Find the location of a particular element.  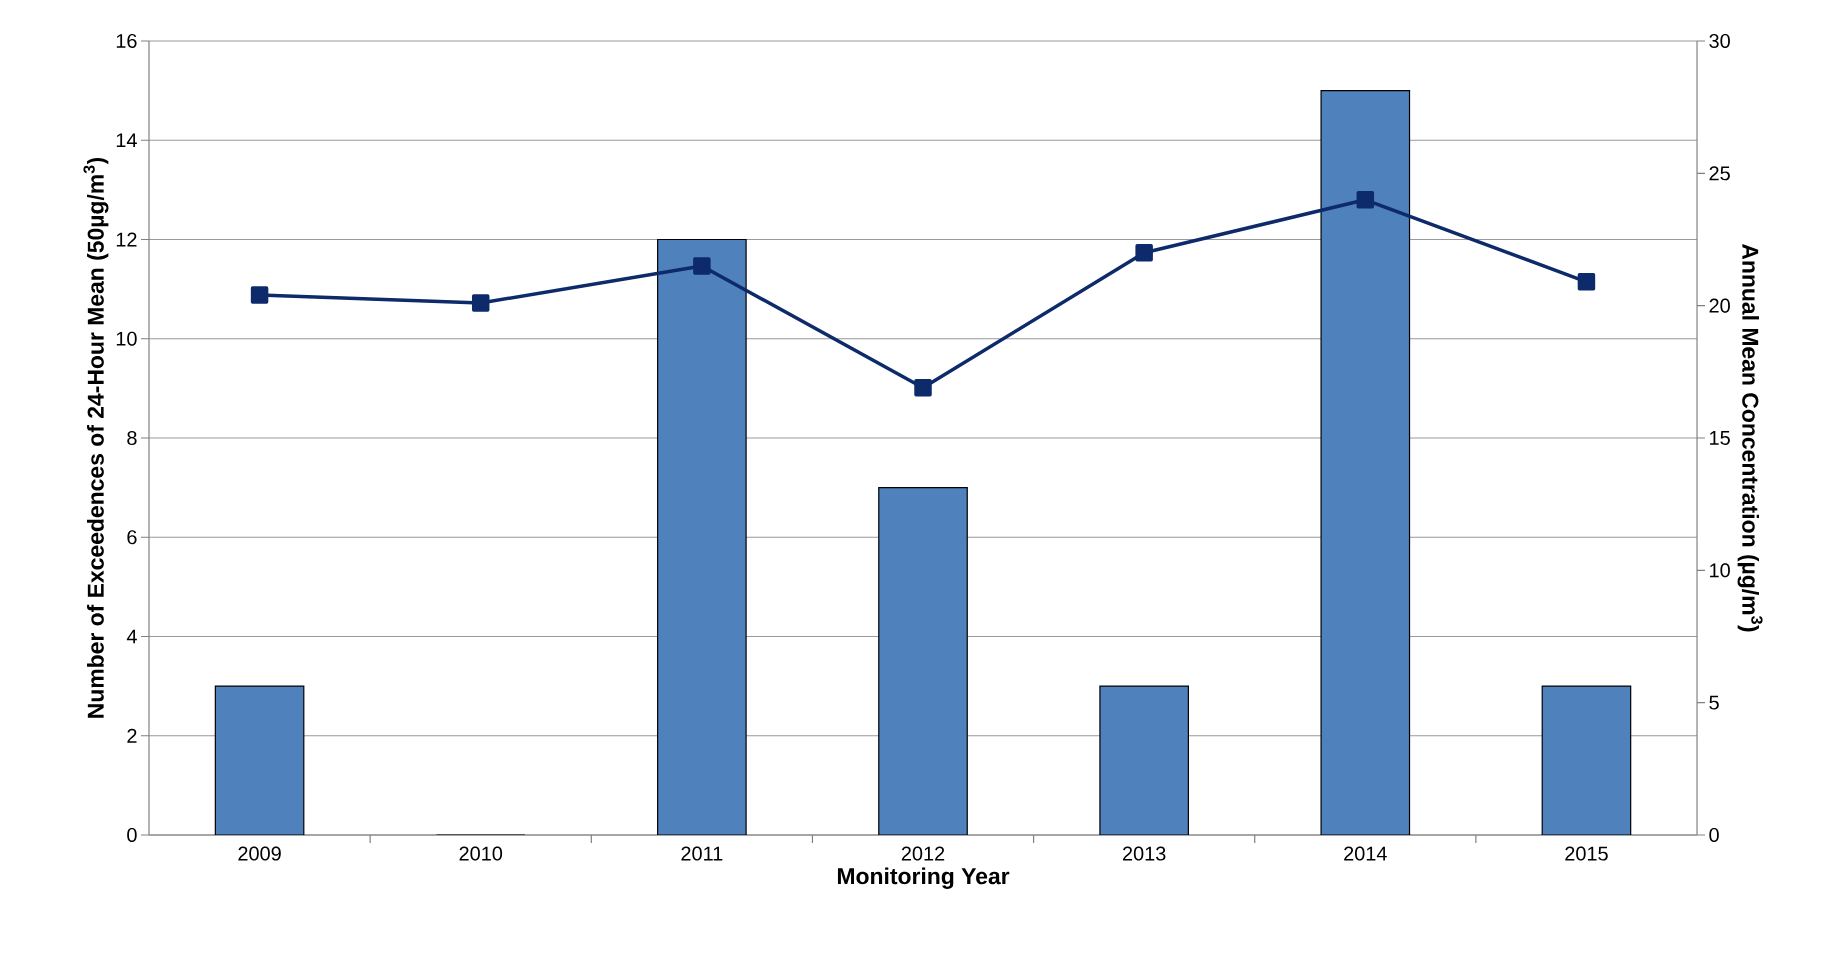

x-tick-label: 2009 is located at coordinates (259, 853).